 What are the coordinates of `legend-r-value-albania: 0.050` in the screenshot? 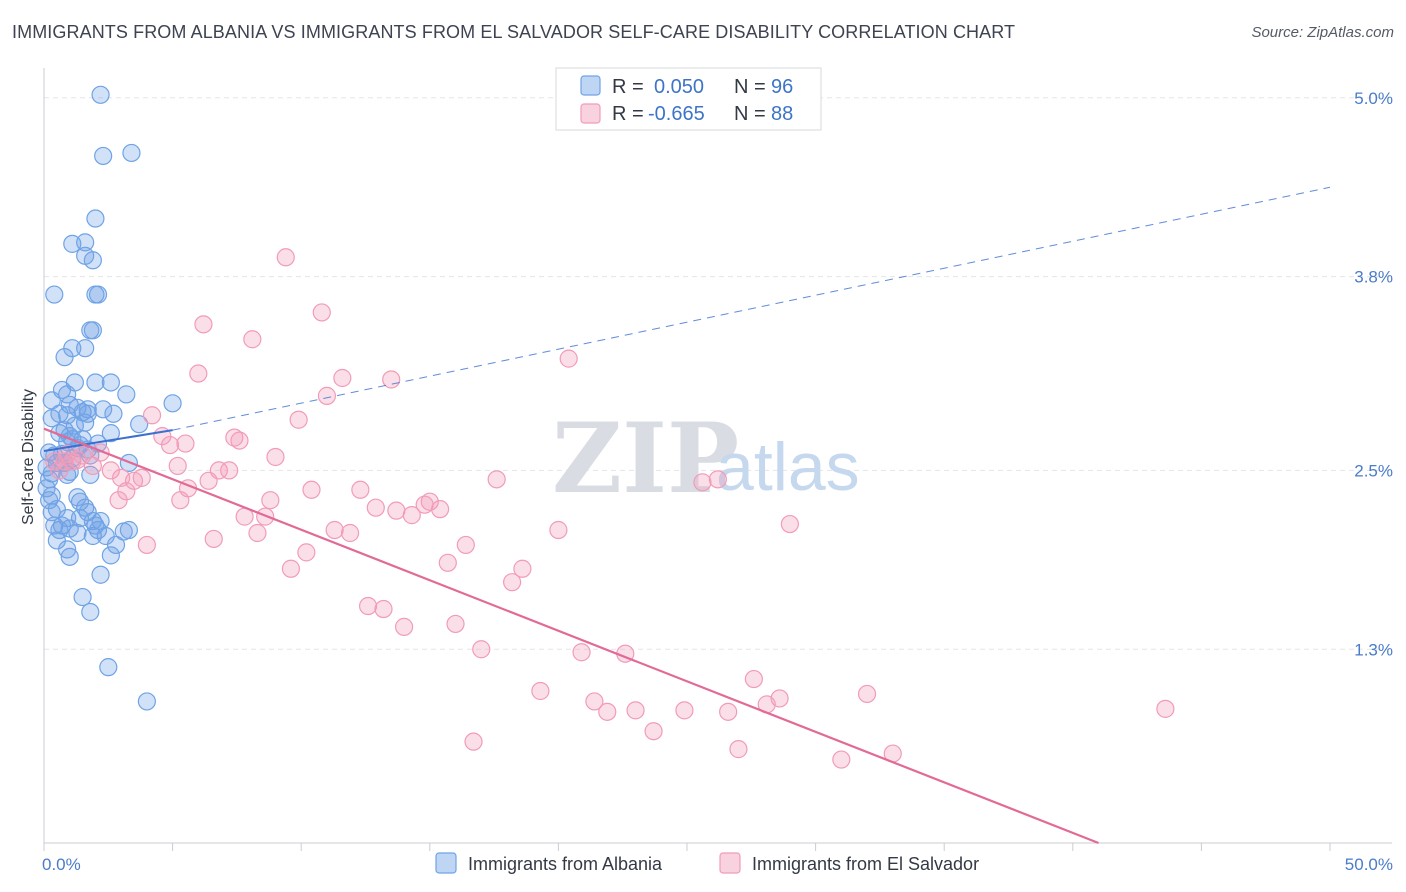 It's located at (679, 87).